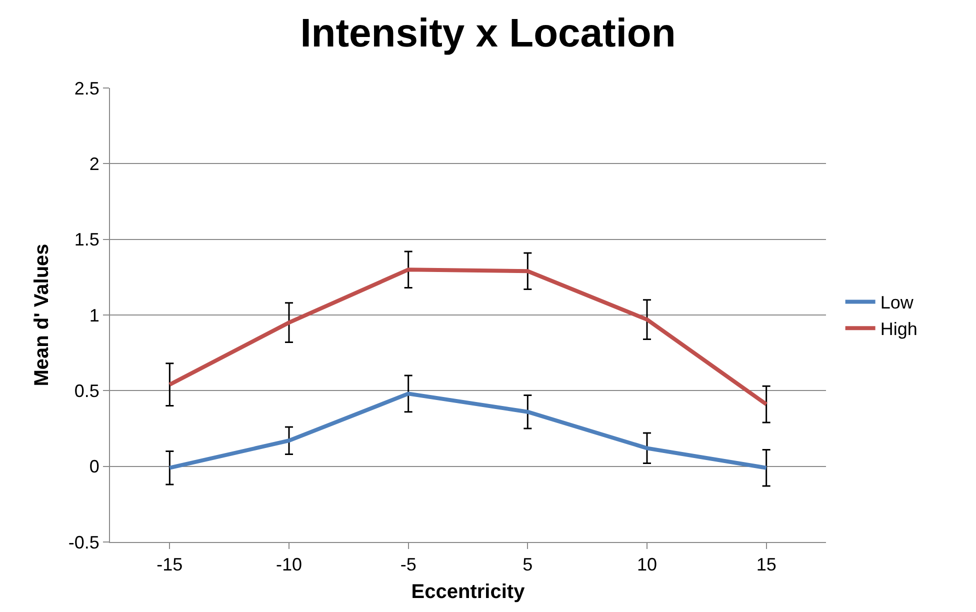 Image resolution: width=976 pixels, height=612 pixels. I want to click on x-tick-label: 10, so click(647, 564).